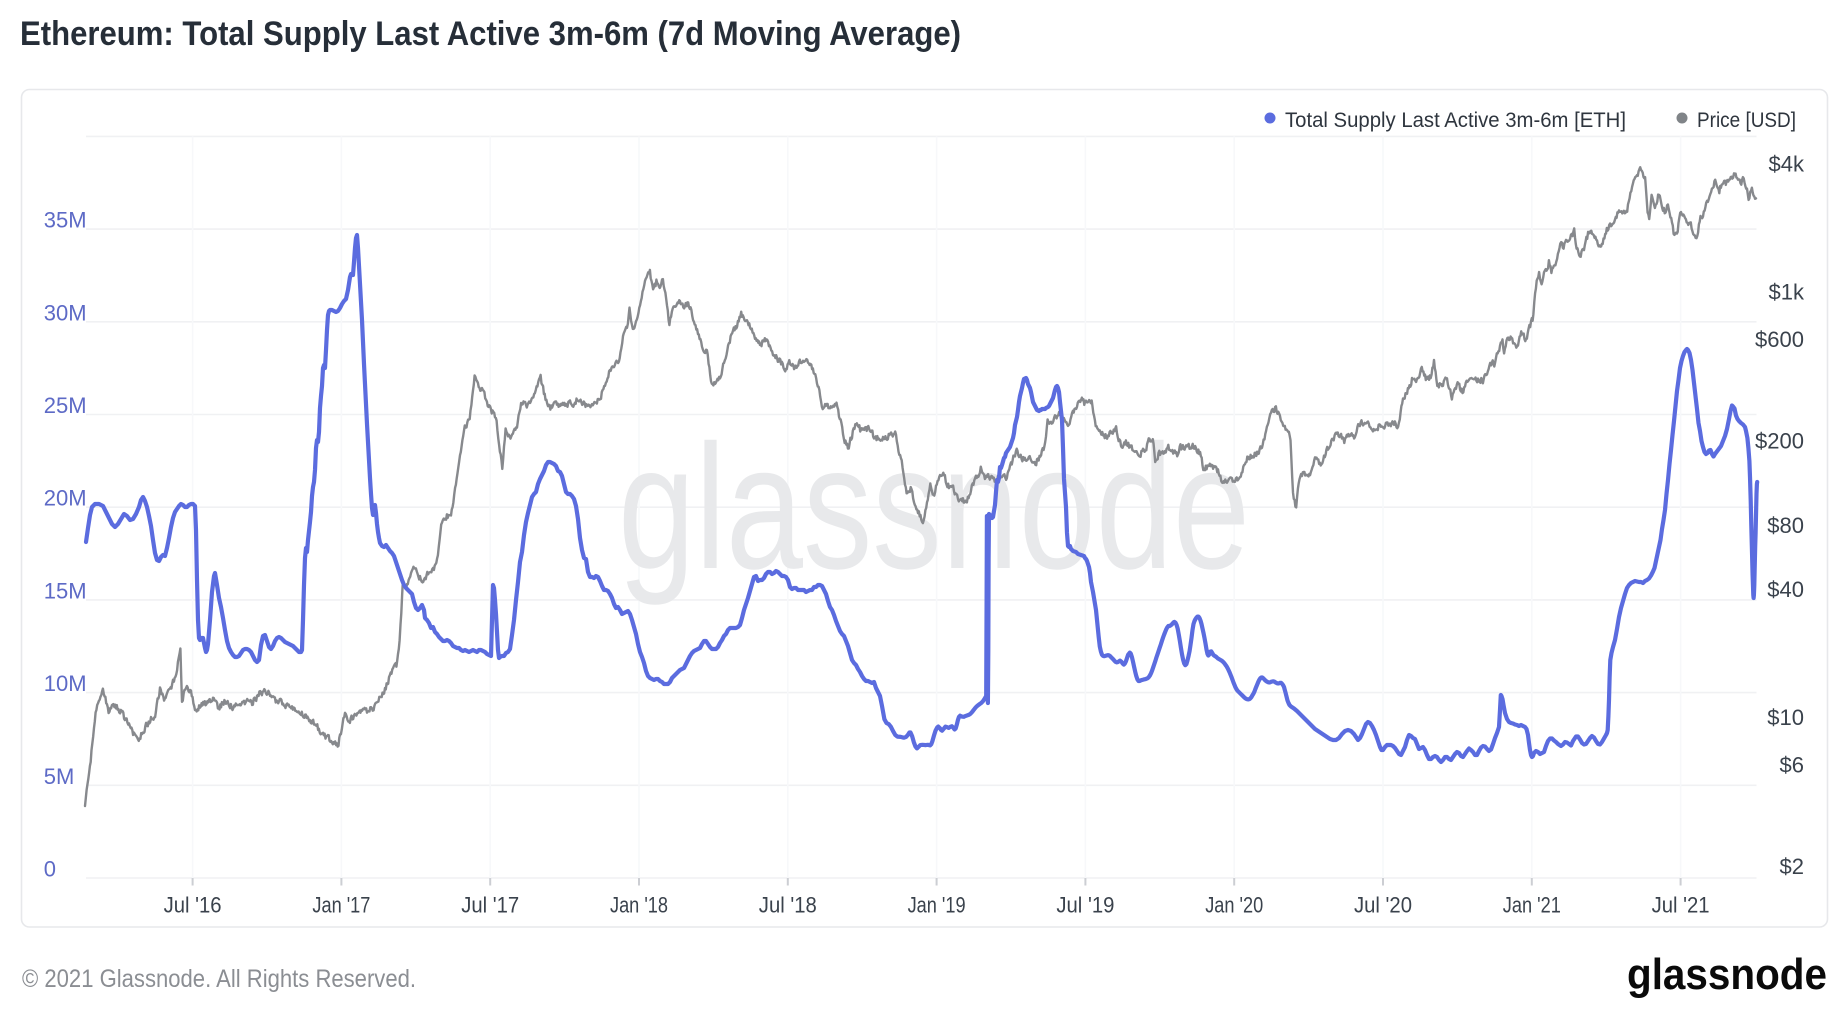  What do you see at coordinates (1792, 764) in the screenshot?
I see `svg-text: $6` at bounding box center [1792, 764].